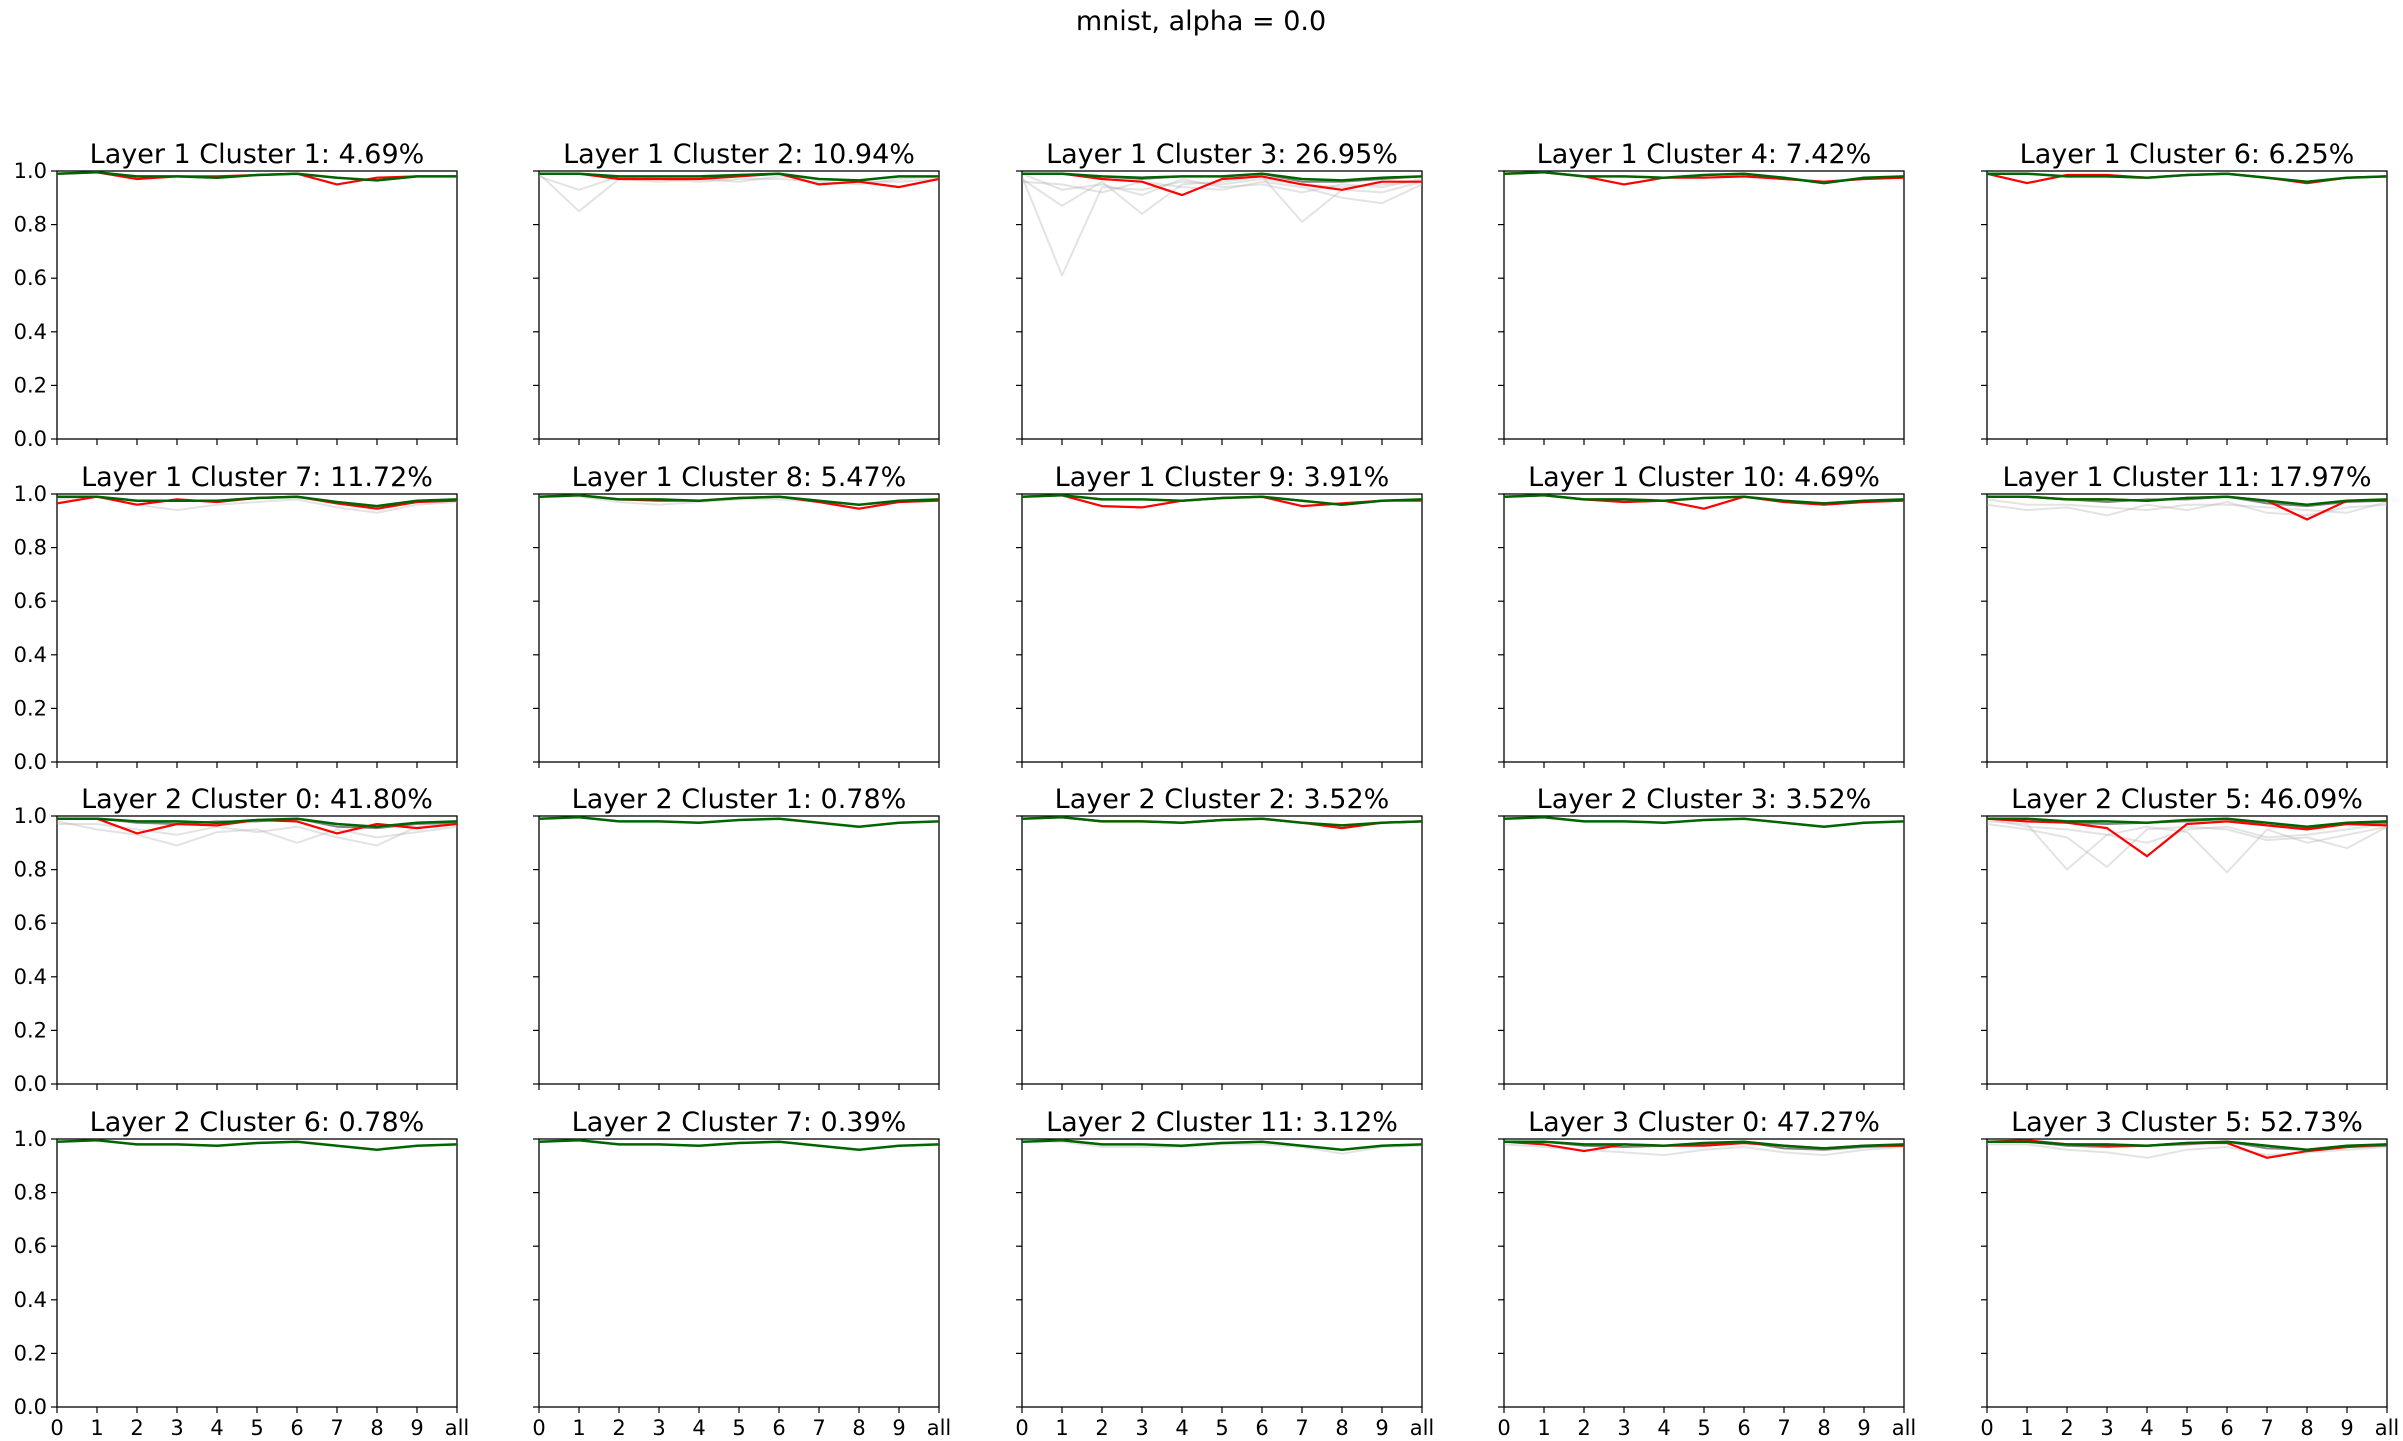 This screenshot has width=2403, height=1441. I want to click on subplot-panel: Layer 1 Cluster 3: 26.95%, so click(1219, 292).